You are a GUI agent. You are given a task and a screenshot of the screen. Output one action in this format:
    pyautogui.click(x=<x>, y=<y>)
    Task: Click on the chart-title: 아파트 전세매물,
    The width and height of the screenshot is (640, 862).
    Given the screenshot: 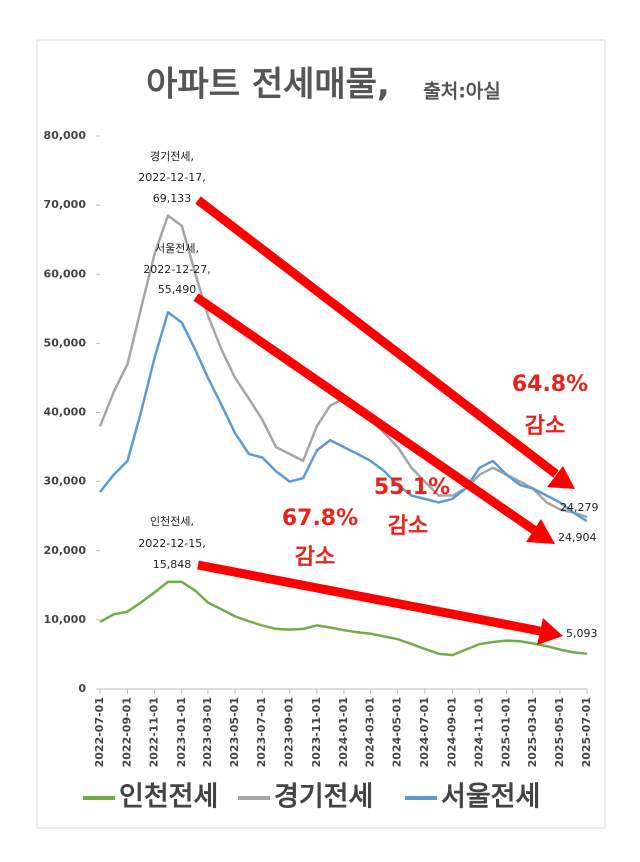 What is the action you would take?
    pyautogui.click(x=268, y=85)
    